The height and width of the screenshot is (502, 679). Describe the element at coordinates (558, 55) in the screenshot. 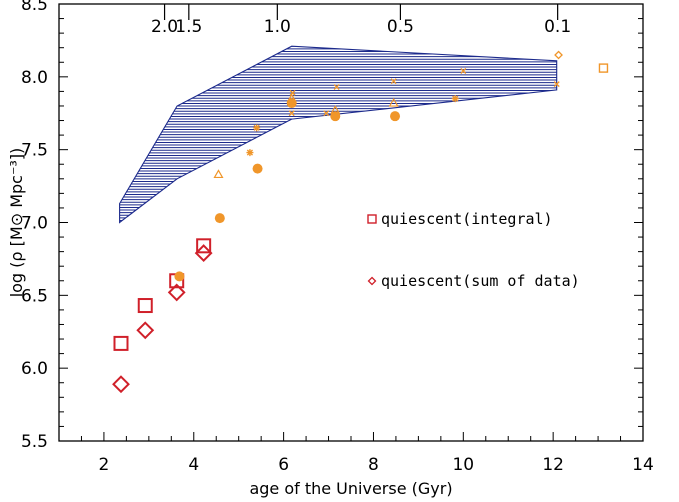

I see `point-small-diamond` at that location.